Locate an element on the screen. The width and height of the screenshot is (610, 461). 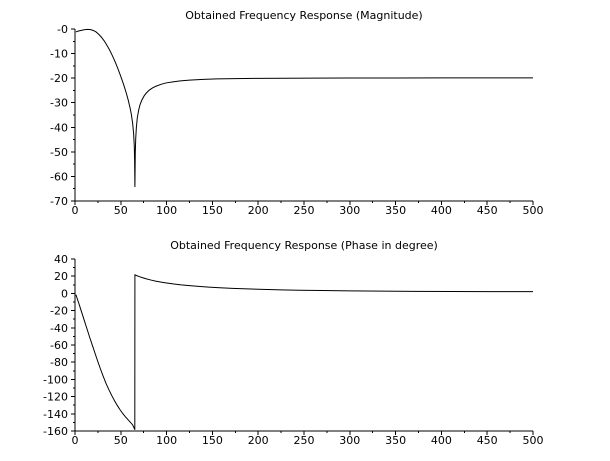
y-tick-label: -10 is located at coordinates (59, 54).